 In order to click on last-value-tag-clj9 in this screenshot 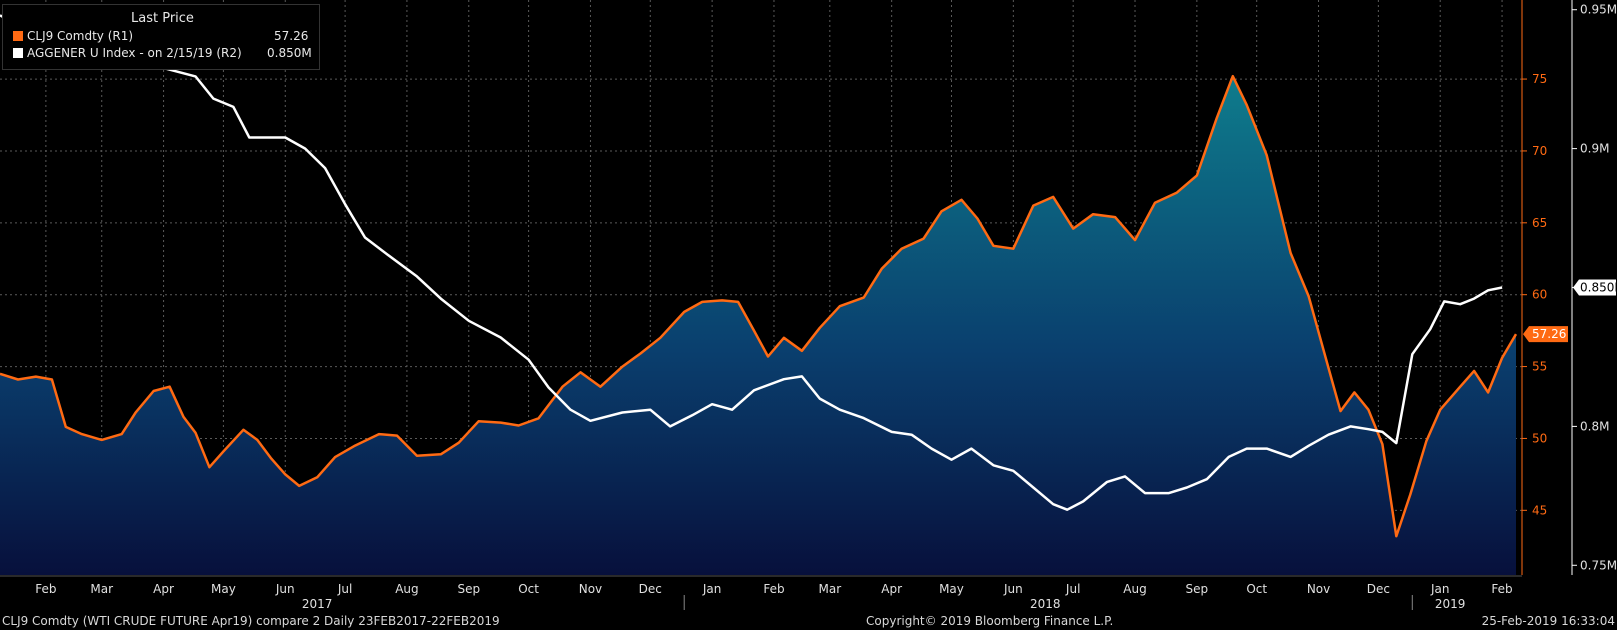, I will do `click(1545, 334)`.